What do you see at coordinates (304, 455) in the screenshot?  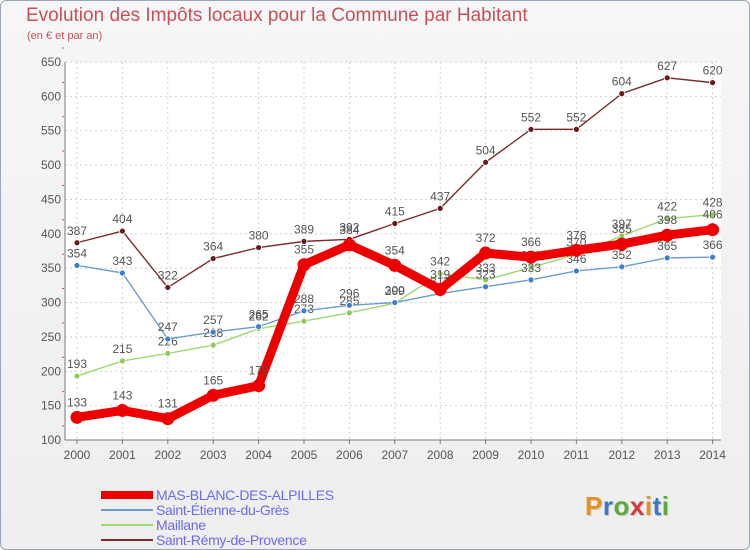 I see `x-tick-label: 2005` at bounding box center [304, 455].